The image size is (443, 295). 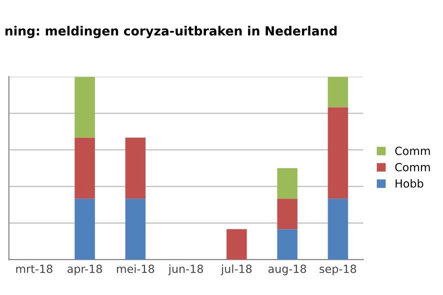 What do you see at coordinates (410, 183) in the screenshot?
I see `legend-label: Hobb` at bounding box center [410, 183].